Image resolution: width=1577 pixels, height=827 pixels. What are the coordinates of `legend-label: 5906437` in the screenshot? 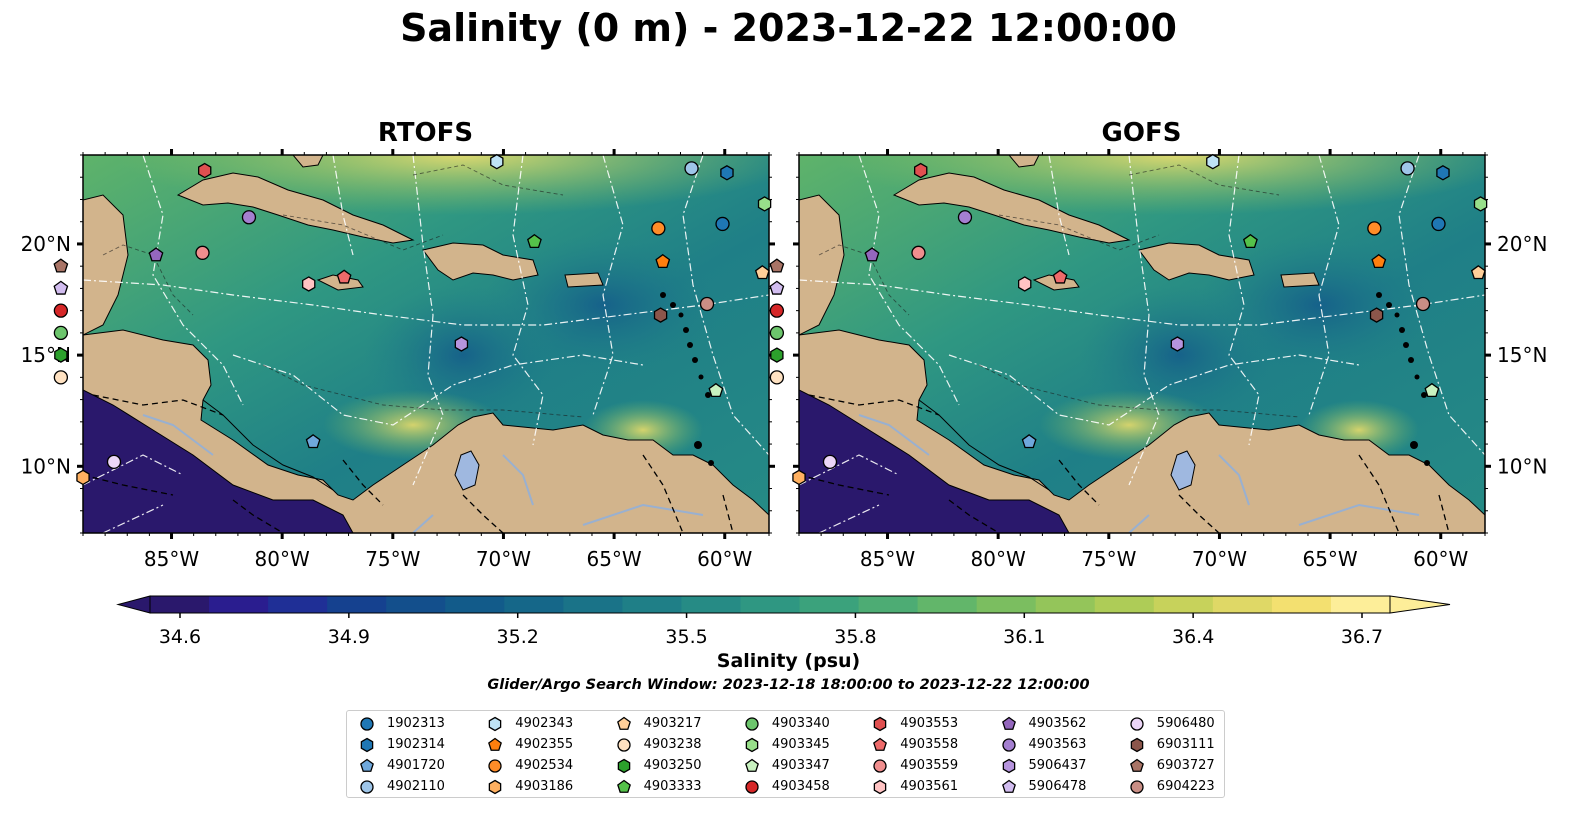 It's located at (1057, 765).